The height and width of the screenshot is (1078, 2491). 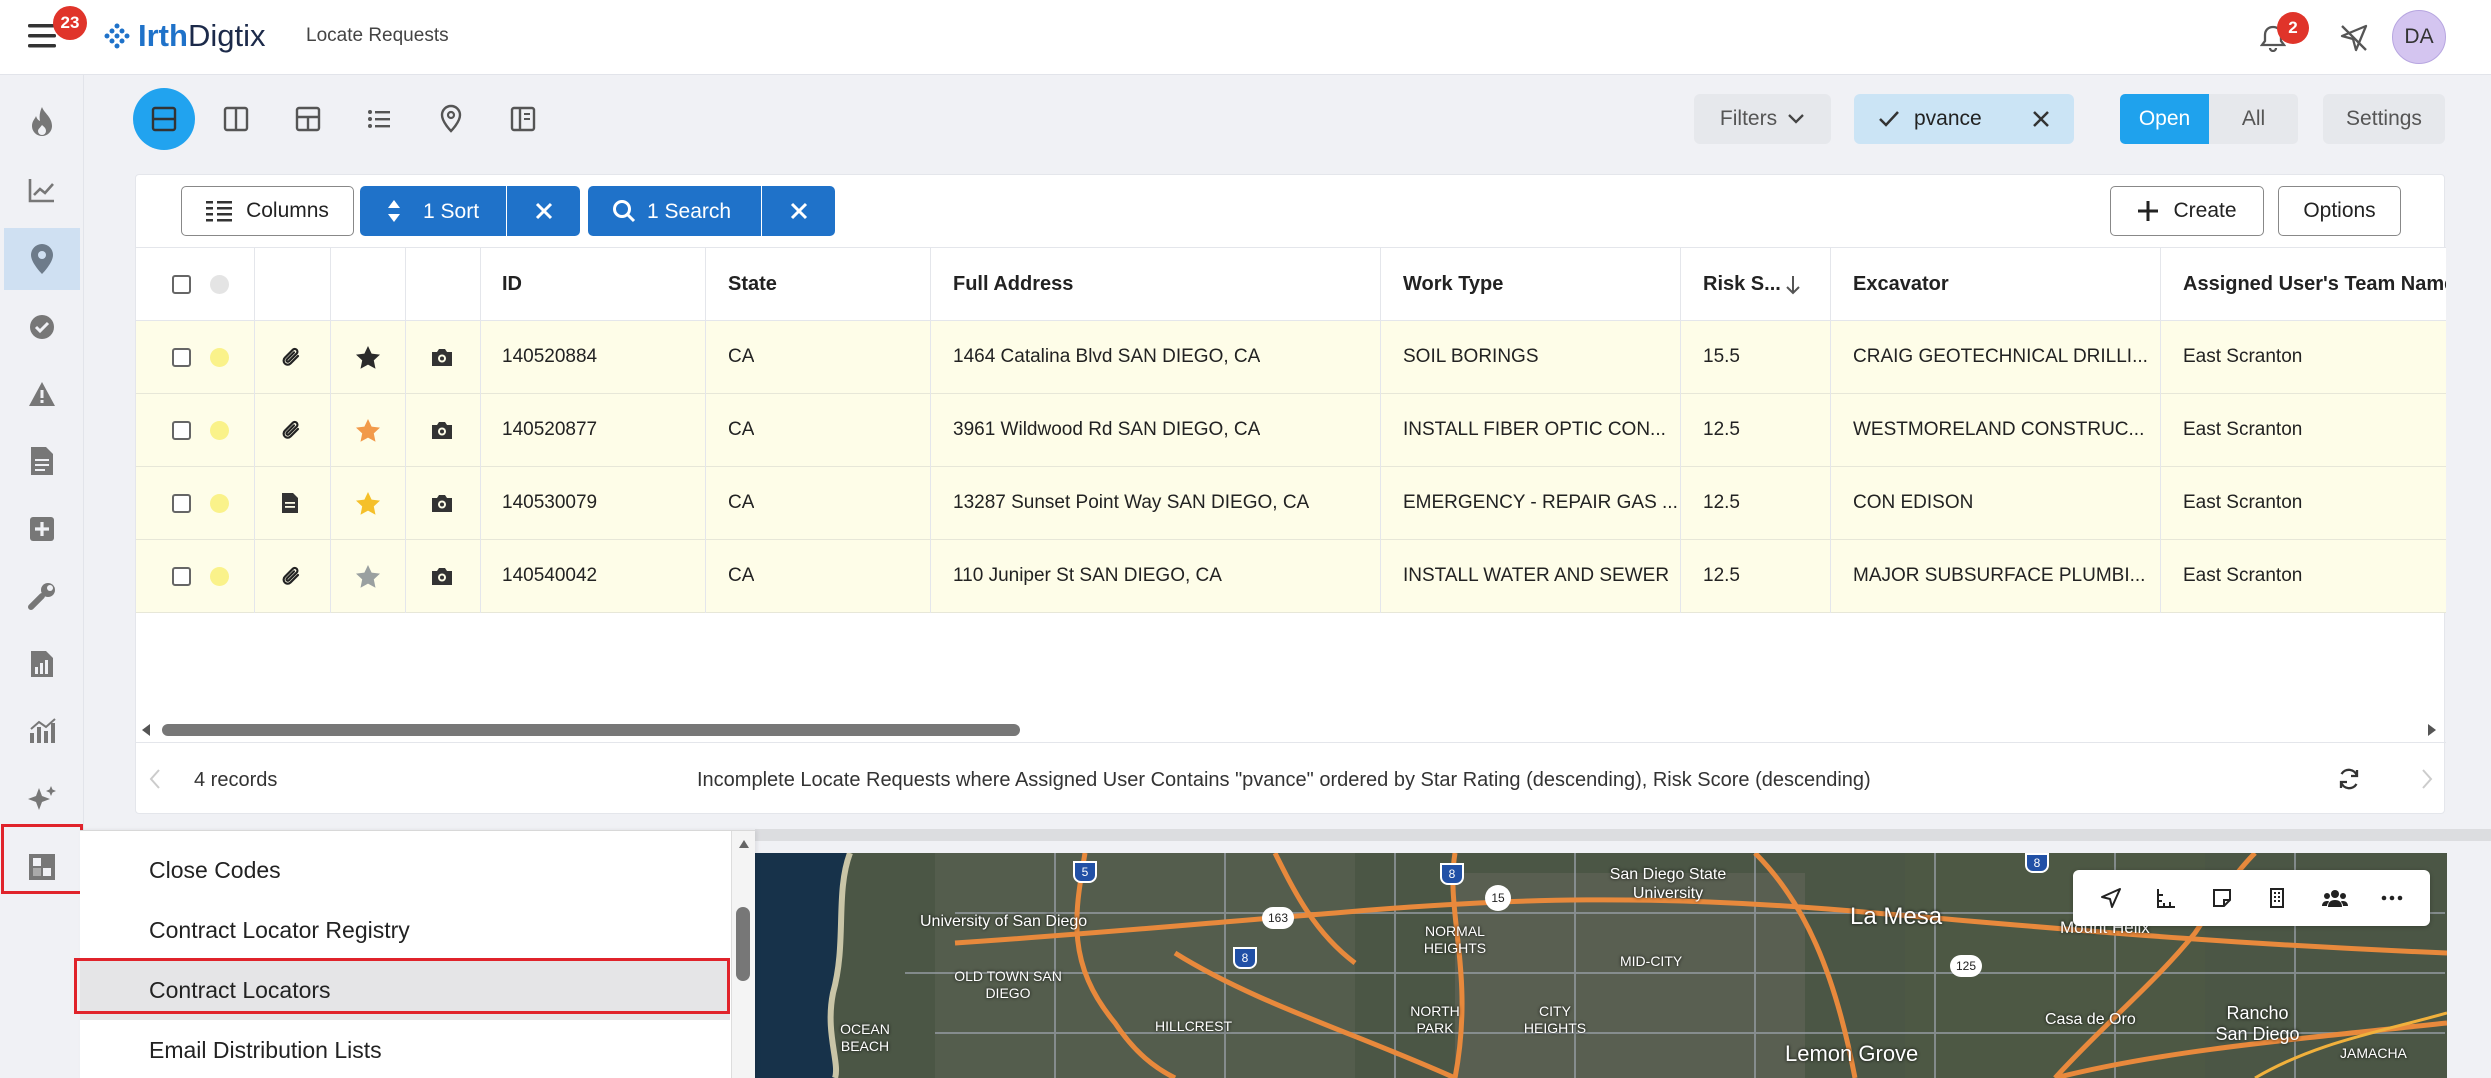 I want to click on cell-work-type: SOIL BORINGS, so click(x=1471, y=356).